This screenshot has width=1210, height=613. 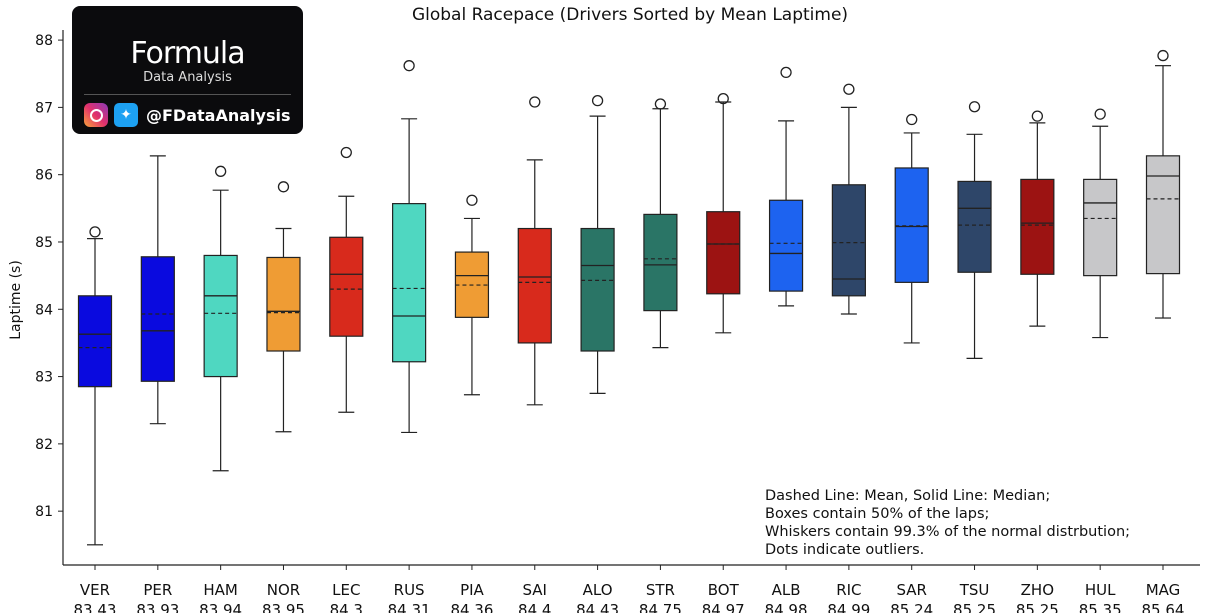 I want to click on x-tick-mean: 84.75, so click(x=660, y=607).